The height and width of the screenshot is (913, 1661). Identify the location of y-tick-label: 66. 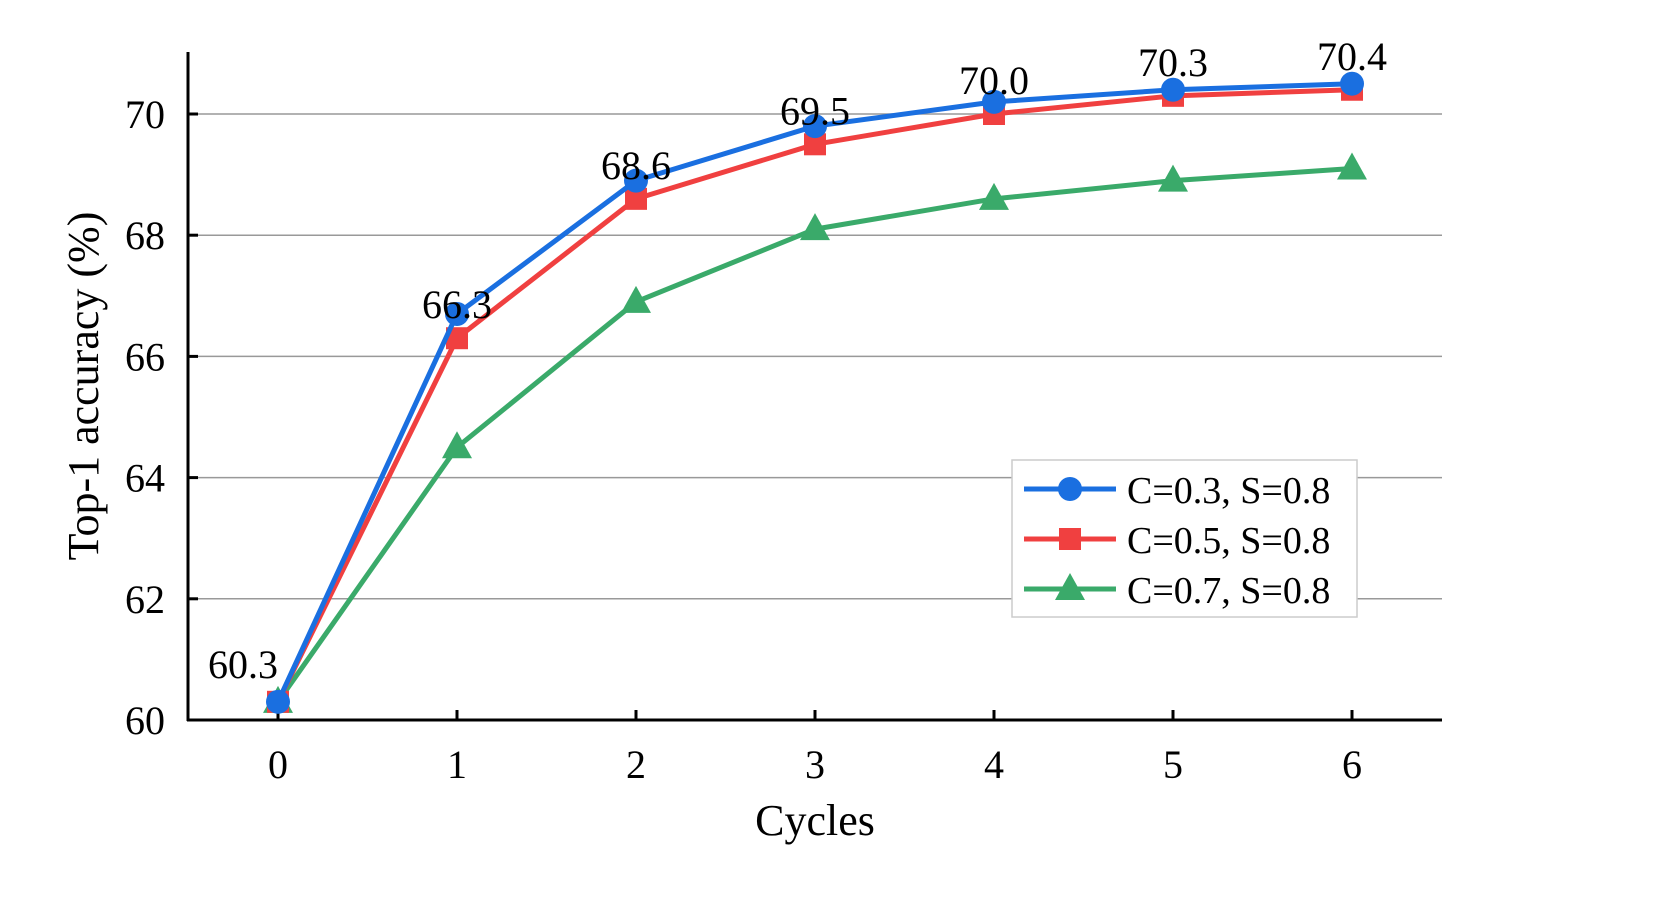
(145, 356).